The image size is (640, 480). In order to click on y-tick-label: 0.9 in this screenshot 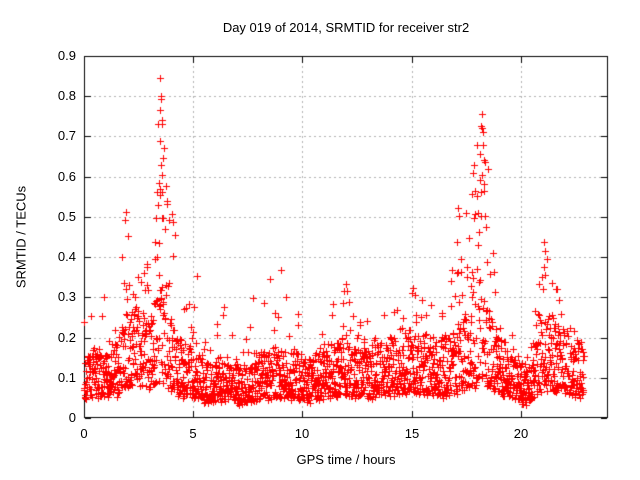, I will do `click(66, 55)`.